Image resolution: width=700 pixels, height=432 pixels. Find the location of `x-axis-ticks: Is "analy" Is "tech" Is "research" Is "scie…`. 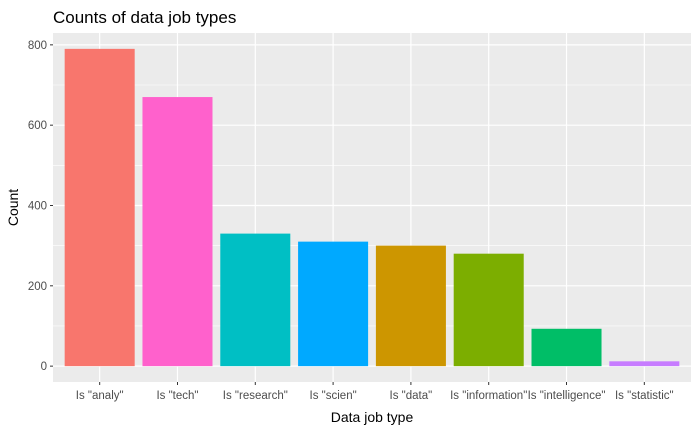

x-axis-ticks: Is "analy" Is "tech" Is "research" Is "scie… is located at coordinates (375, 392).